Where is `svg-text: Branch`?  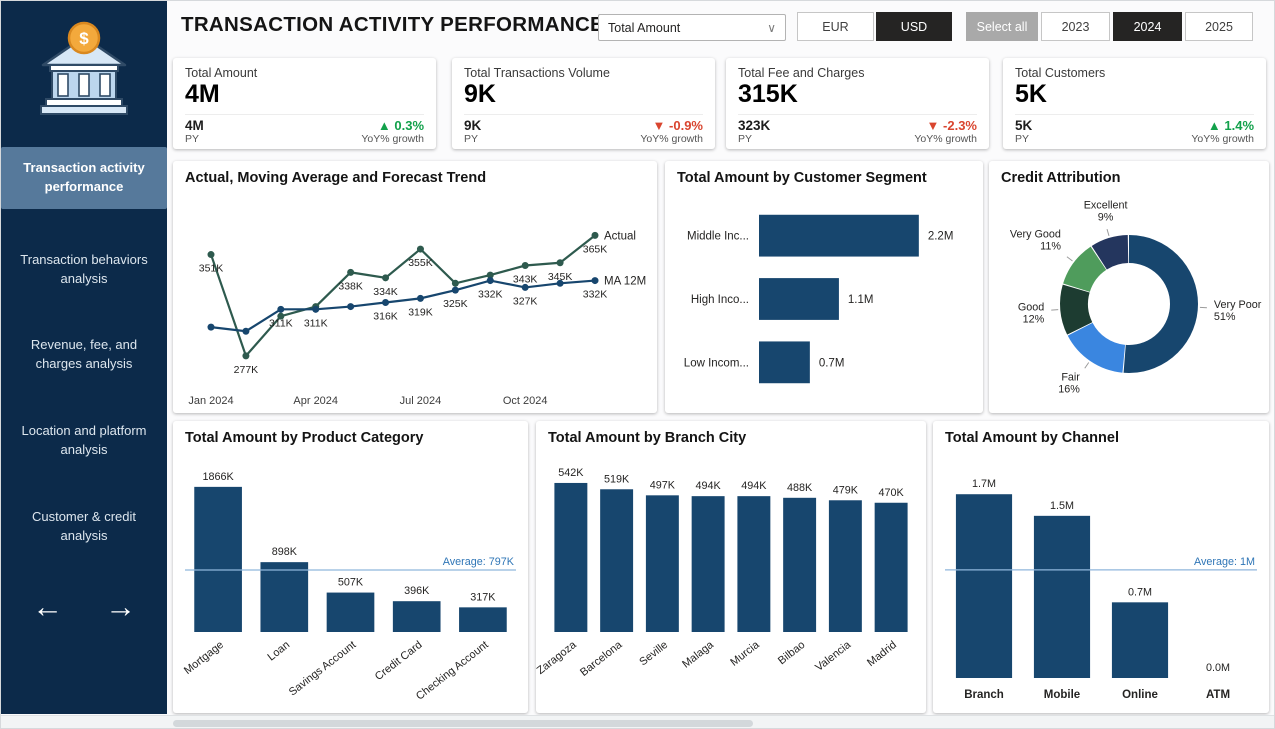
svg-text: Branch is located at coordinates (984, 695).